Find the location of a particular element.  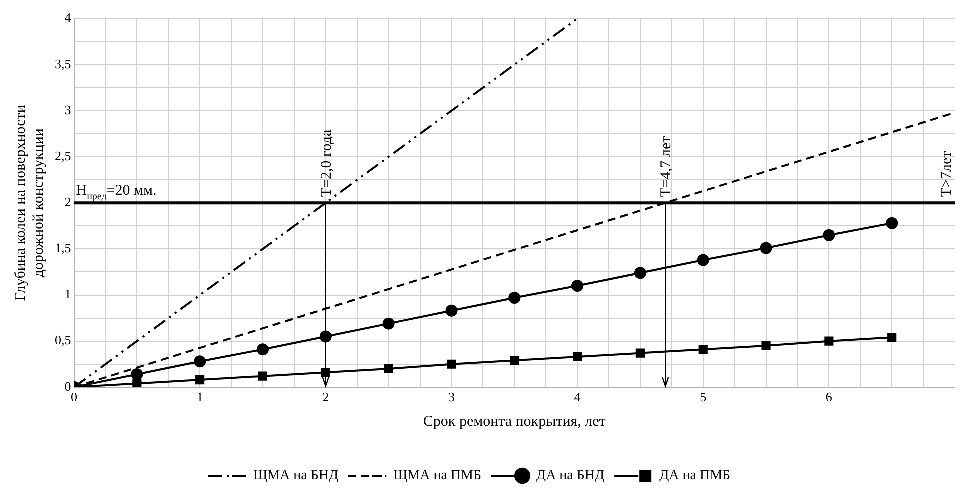

x-tick-label: 3 is located at coordinates (451, 397).